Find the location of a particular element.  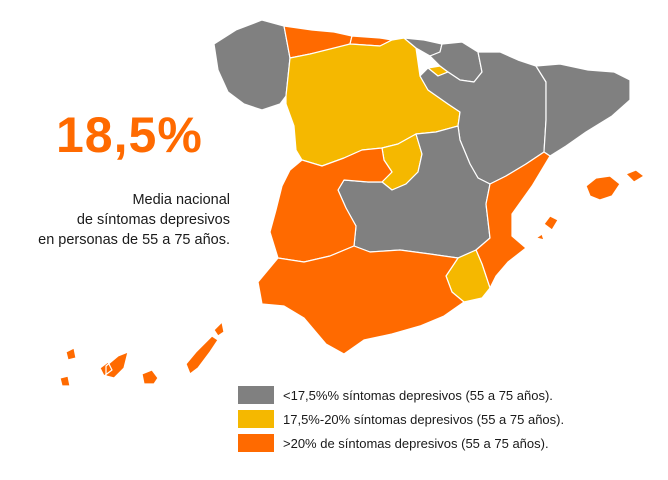

region-extremadura is located at coordinates (331, 205).